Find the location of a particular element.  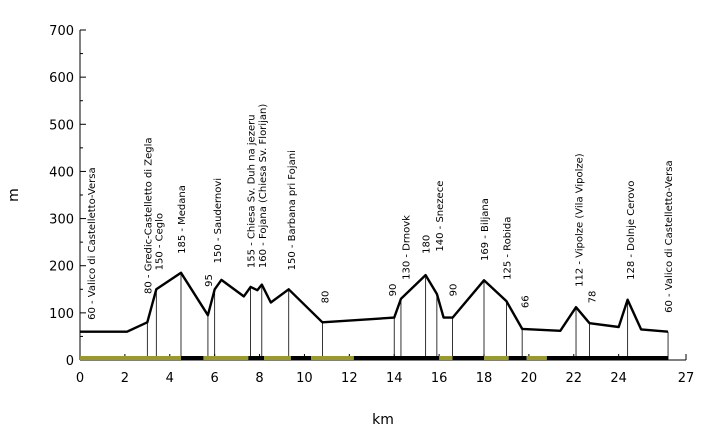

y-tick-label: 600 is located at coordinates (61, 78).